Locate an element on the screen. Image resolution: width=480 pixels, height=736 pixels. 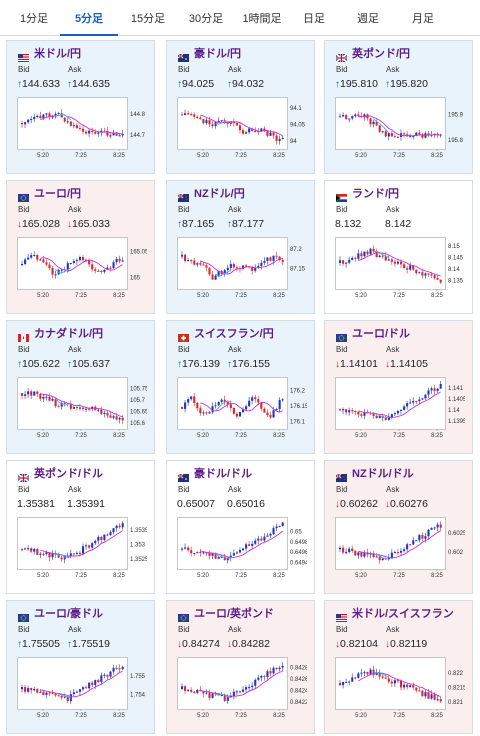
pair-name: 英ポンド/ドル is located at coordinates (69, 474).